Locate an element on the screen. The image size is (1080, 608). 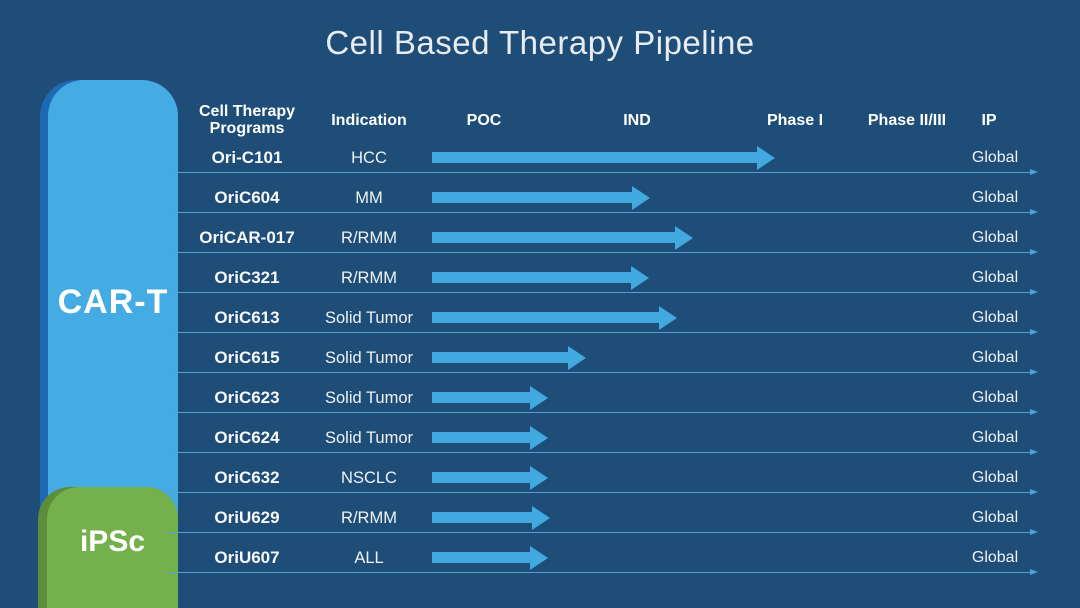
pipeline-row: OriU629 R/RMM Global is located at coordinates (540, 518).